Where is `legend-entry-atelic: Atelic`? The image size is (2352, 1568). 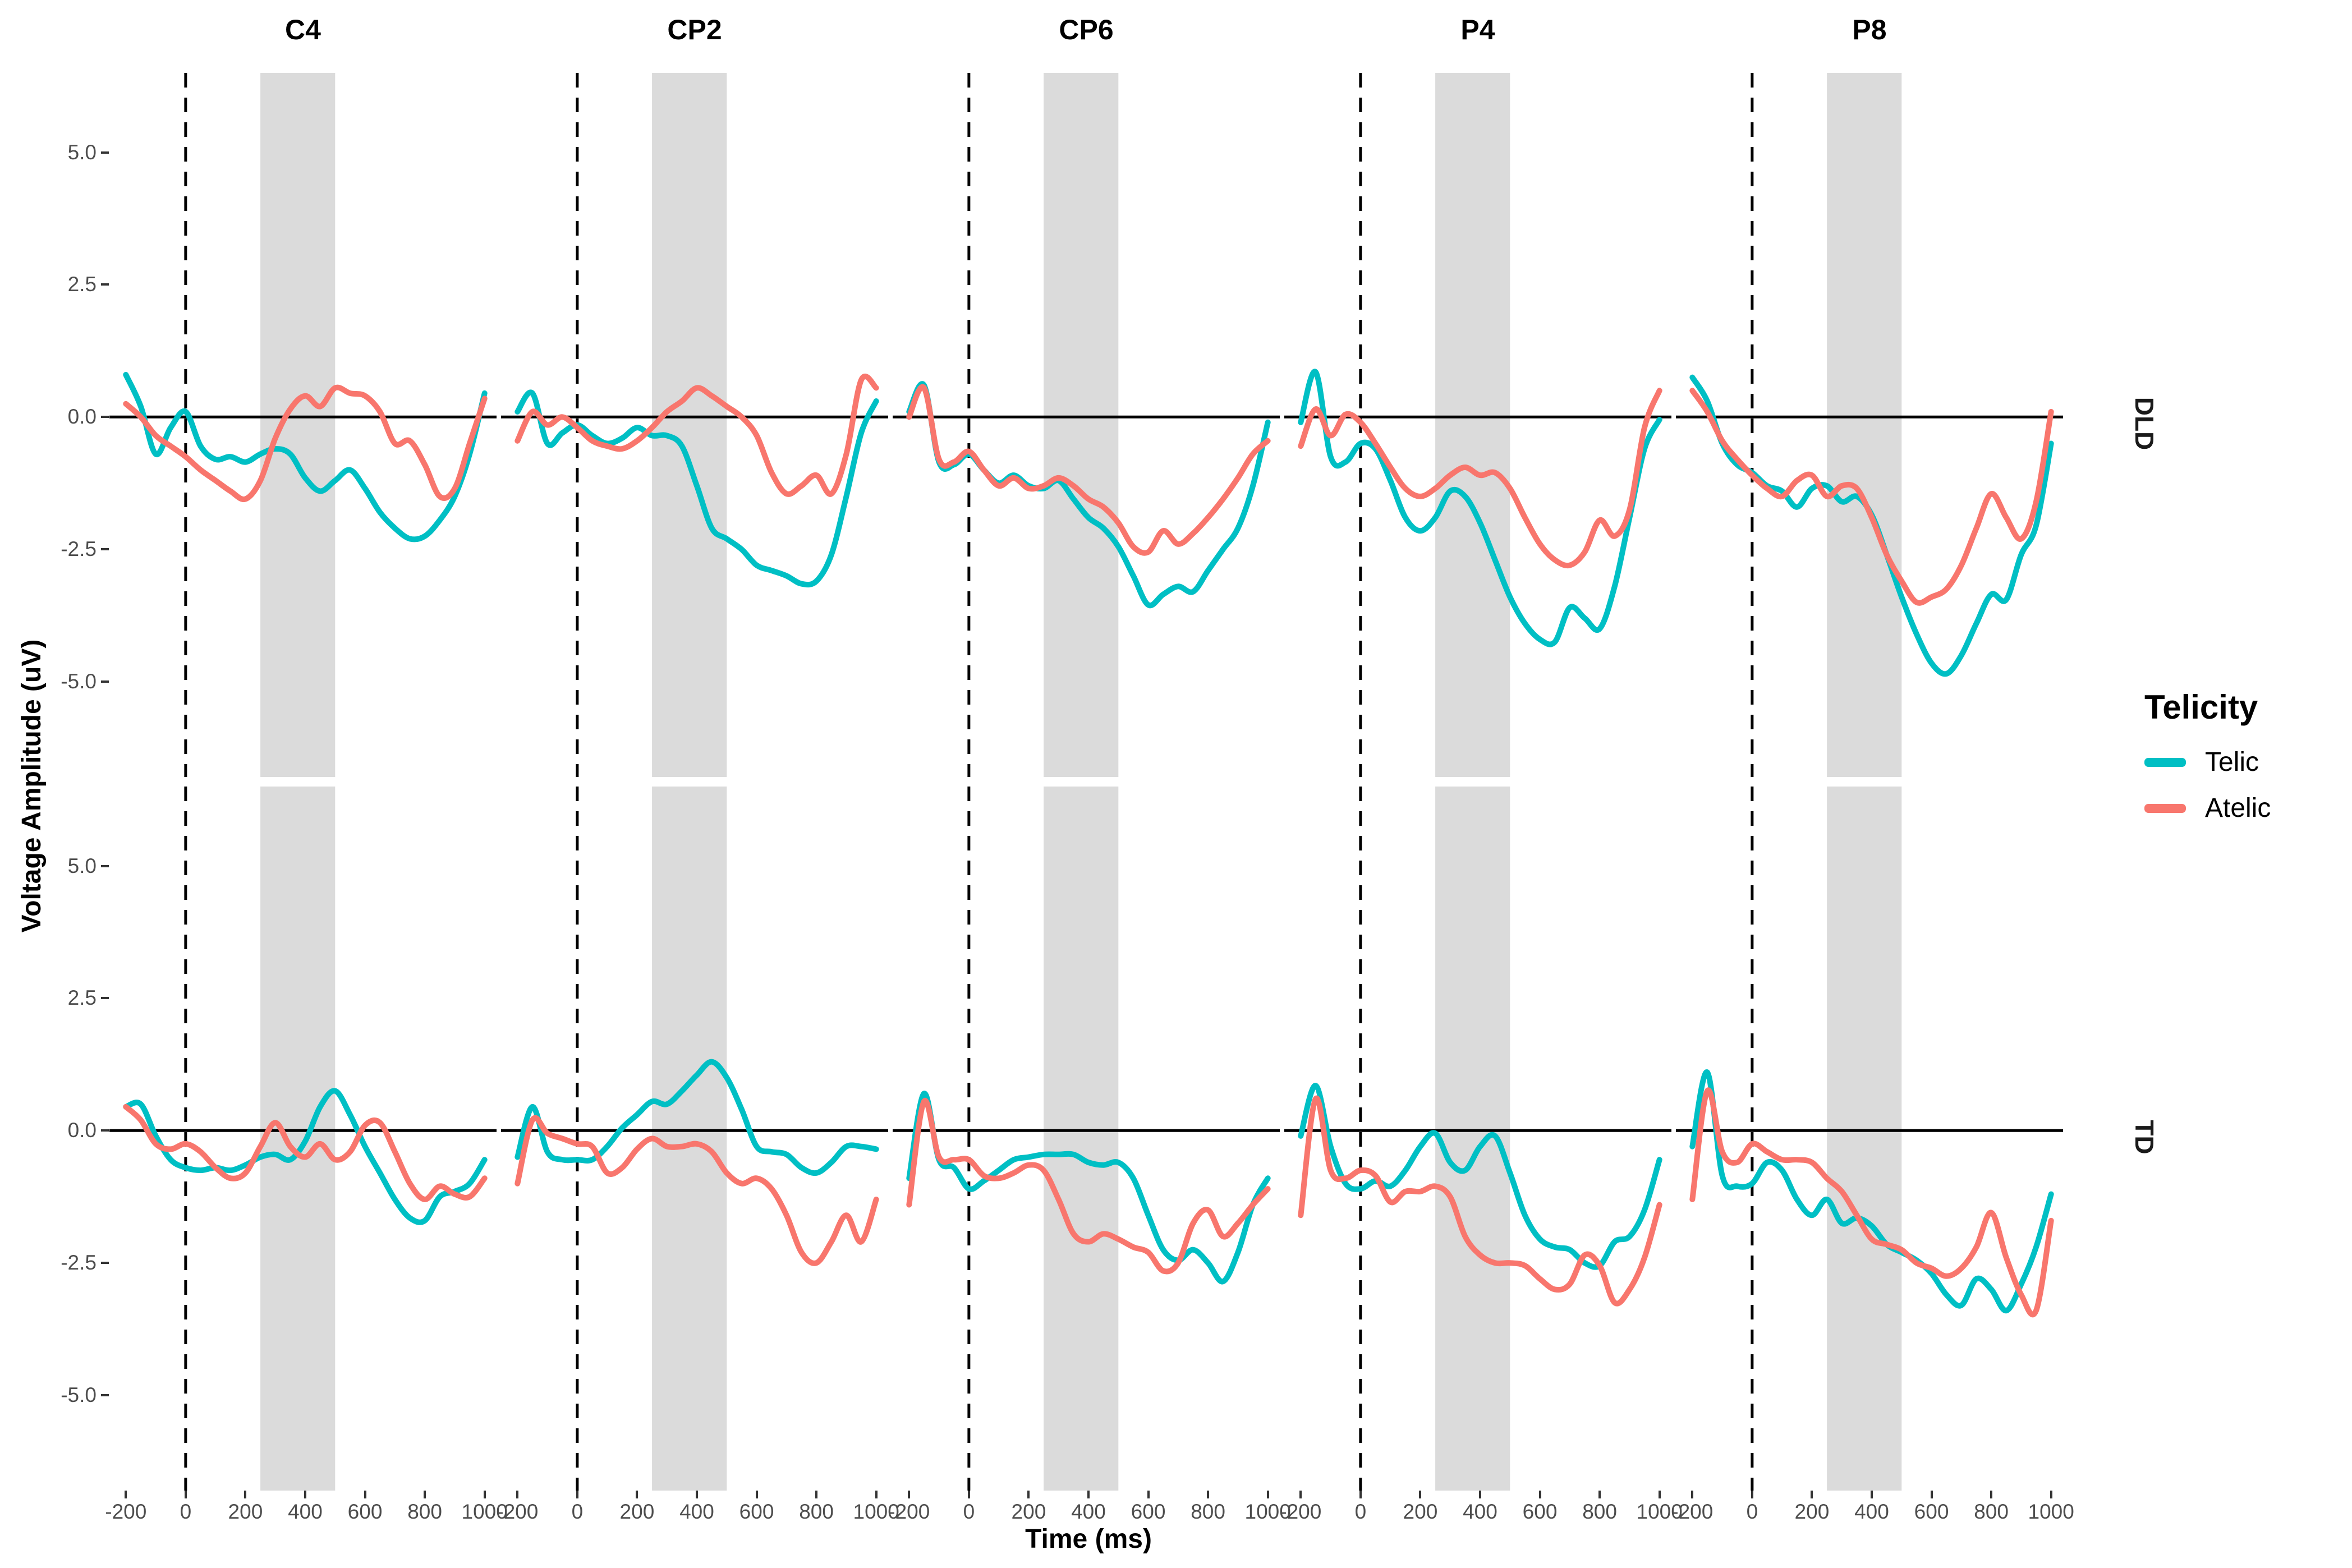
legend-entry-atelic: Atelic is located at coordinates (2248, 808).